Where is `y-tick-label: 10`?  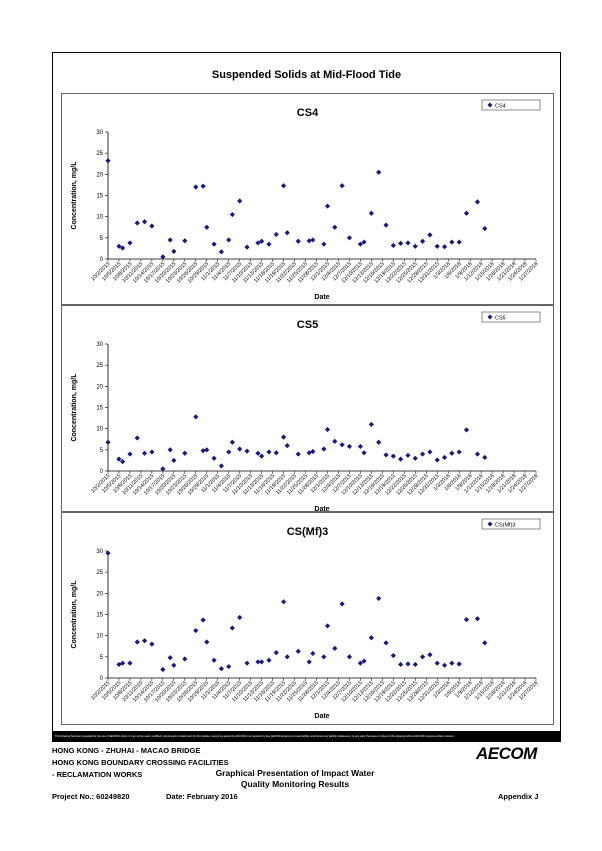 y-tick-label: 10 is located at coordinates (99, 218).